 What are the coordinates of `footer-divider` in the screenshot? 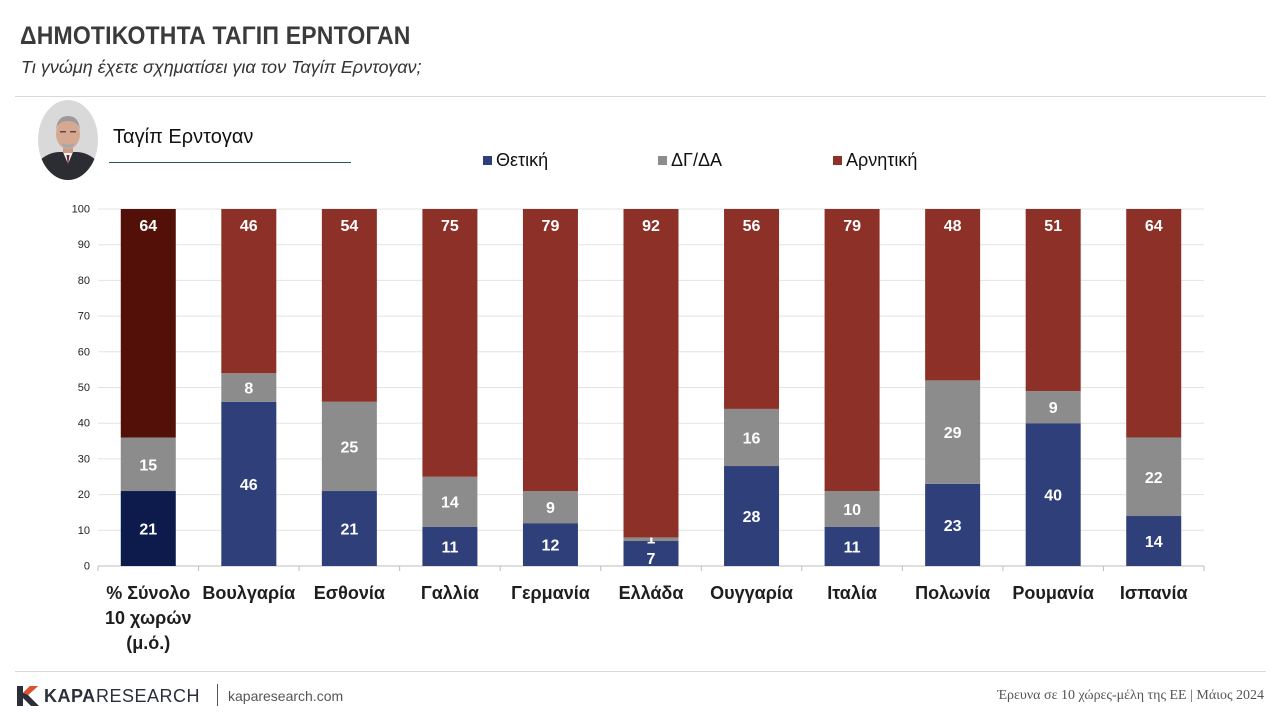 It's located at (640, 671).